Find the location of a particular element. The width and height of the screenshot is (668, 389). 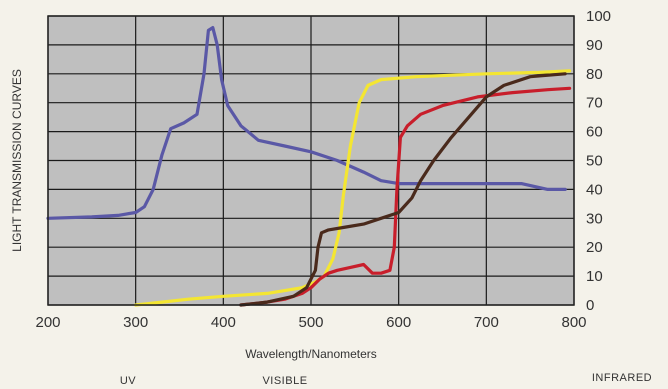

region-label-uv: UV is located at coordinates (128, 381).